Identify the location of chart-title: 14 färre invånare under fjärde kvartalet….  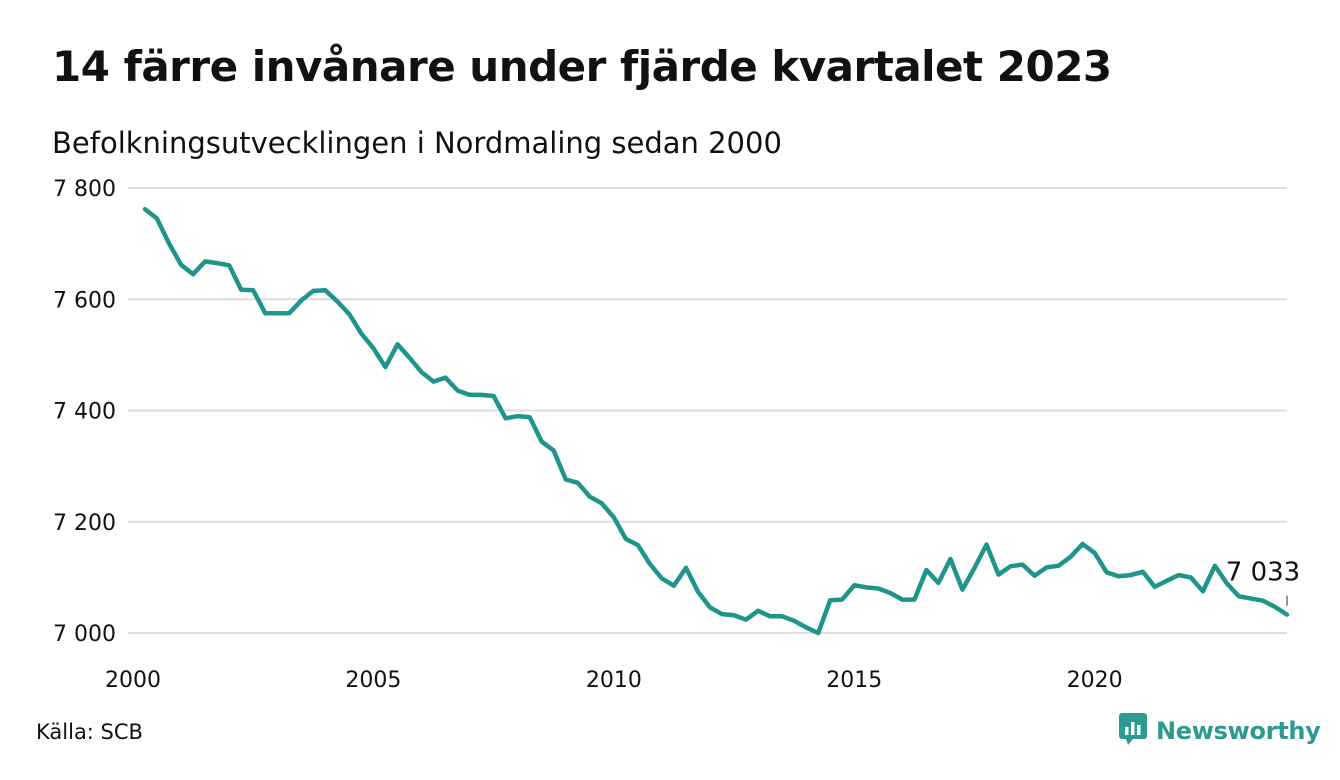
(582, 66).